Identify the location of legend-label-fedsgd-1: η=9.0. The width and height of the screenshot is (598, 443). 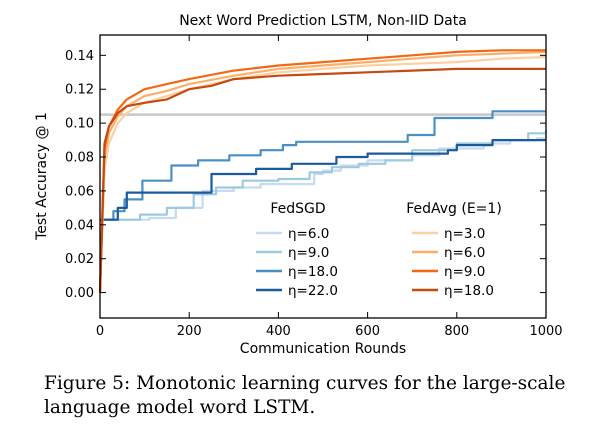
(308, 253).